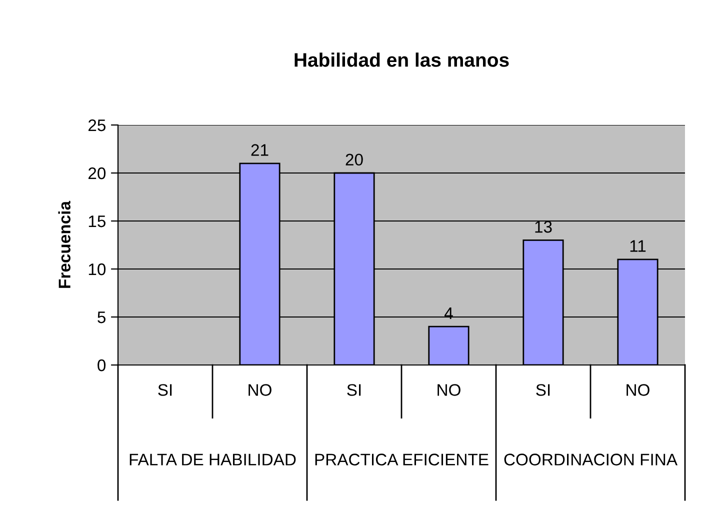 The image size is (709, 521). Describe the element at coordinates (97, 125) in the screenshot. I see `y-tick-label: 25` at that location.